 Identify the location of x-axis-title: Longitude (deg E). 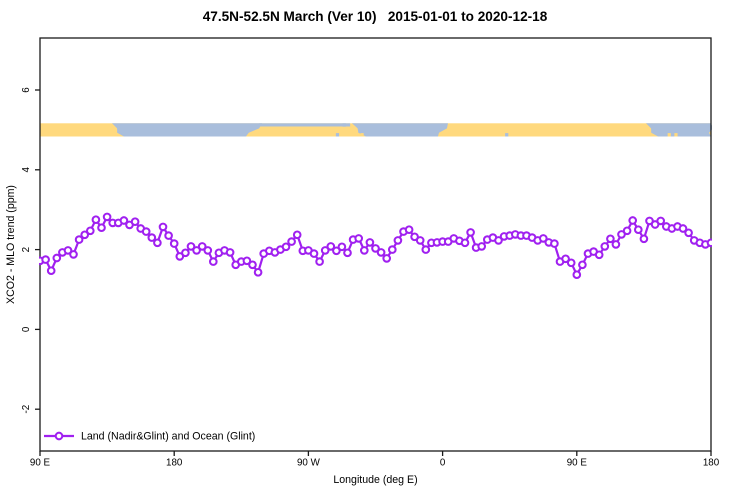
(375, 480).